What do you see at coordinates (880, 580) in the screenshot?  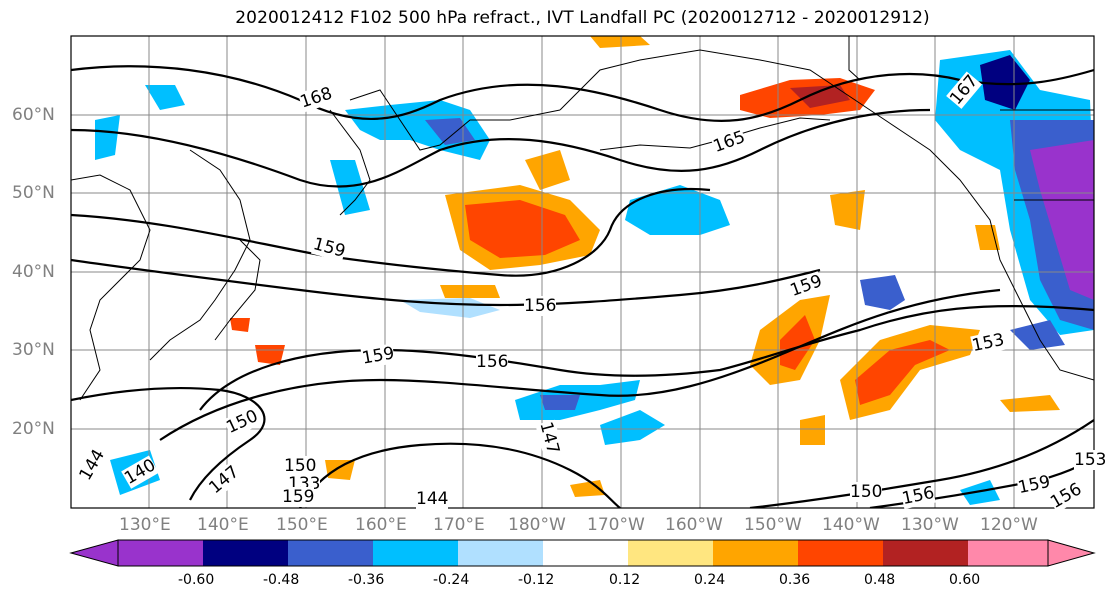 I see `colorbar-tick: 0.48` at bounding box center [880, 580].